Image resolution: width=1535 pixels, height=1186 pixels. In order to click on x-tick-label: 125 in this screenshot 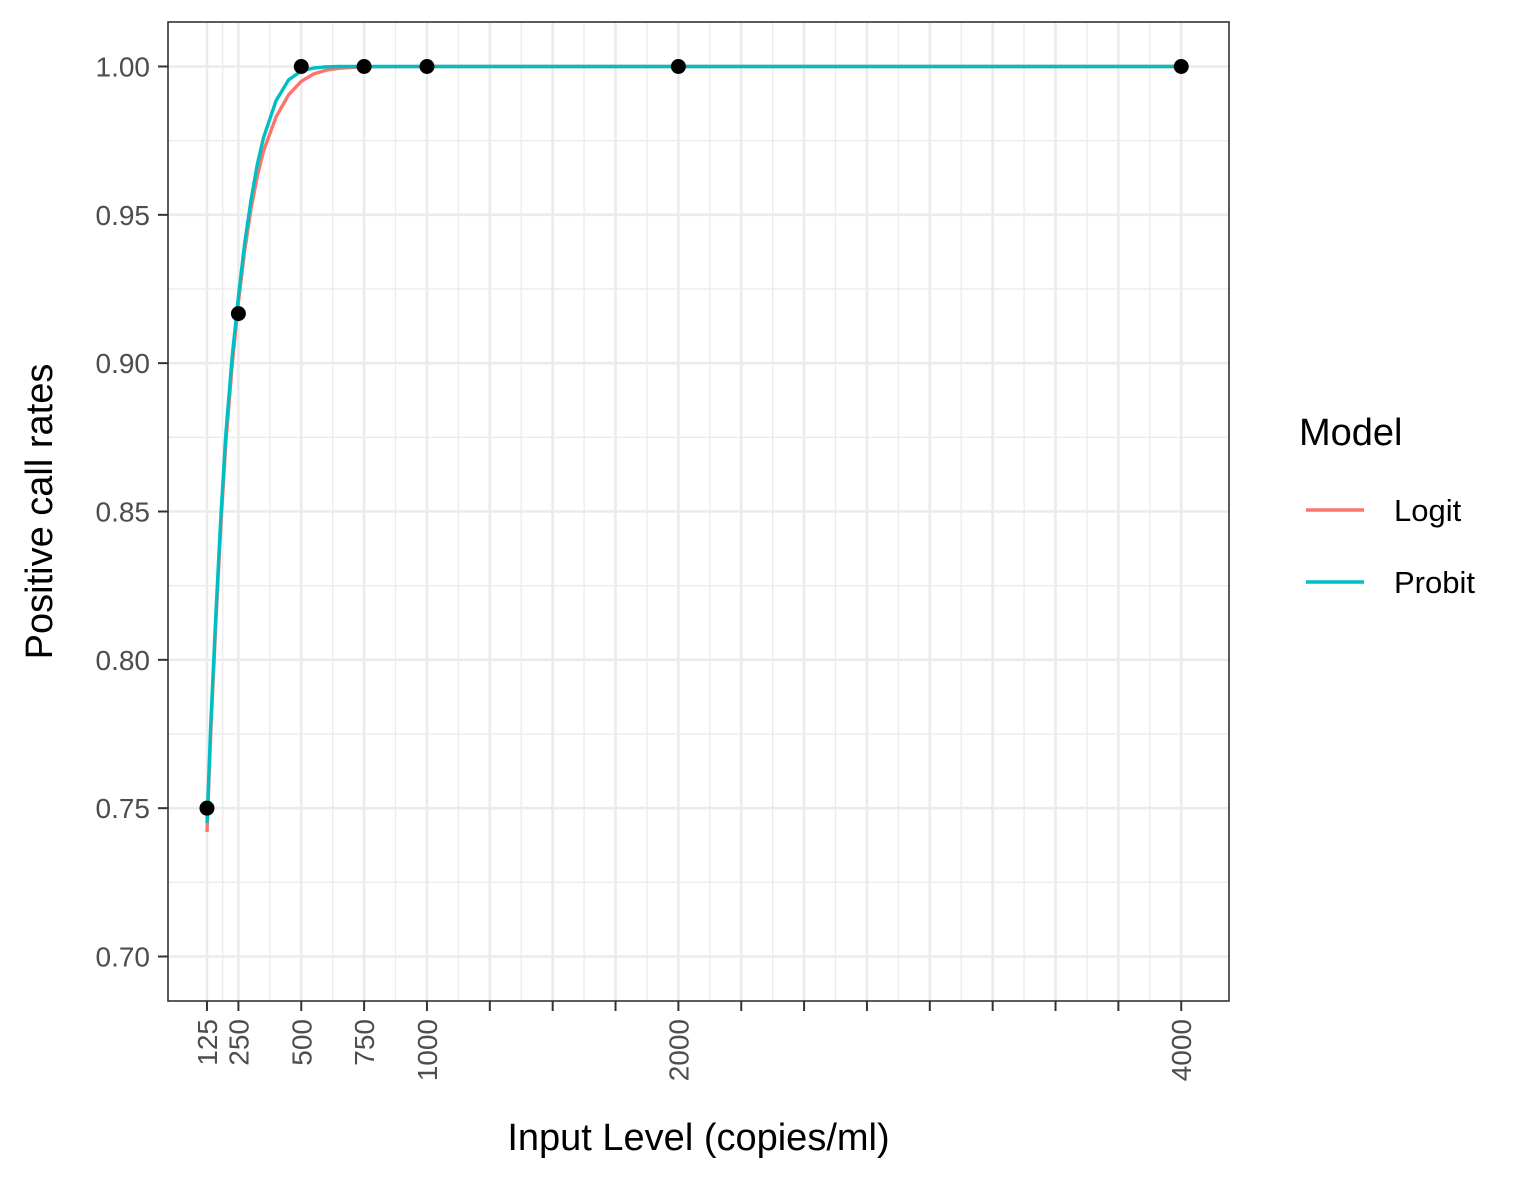, I will do `click(207, 1042)`.